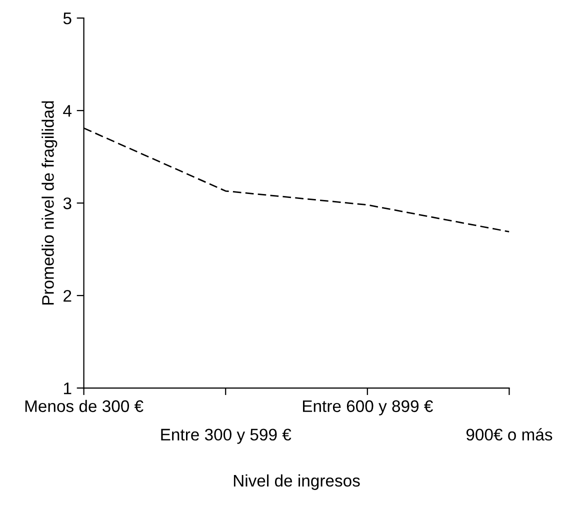  What do you see at coordinates (67, 111) in the screenshot?
I see `y-tick-label: 4` at bounding box center [67, 111].